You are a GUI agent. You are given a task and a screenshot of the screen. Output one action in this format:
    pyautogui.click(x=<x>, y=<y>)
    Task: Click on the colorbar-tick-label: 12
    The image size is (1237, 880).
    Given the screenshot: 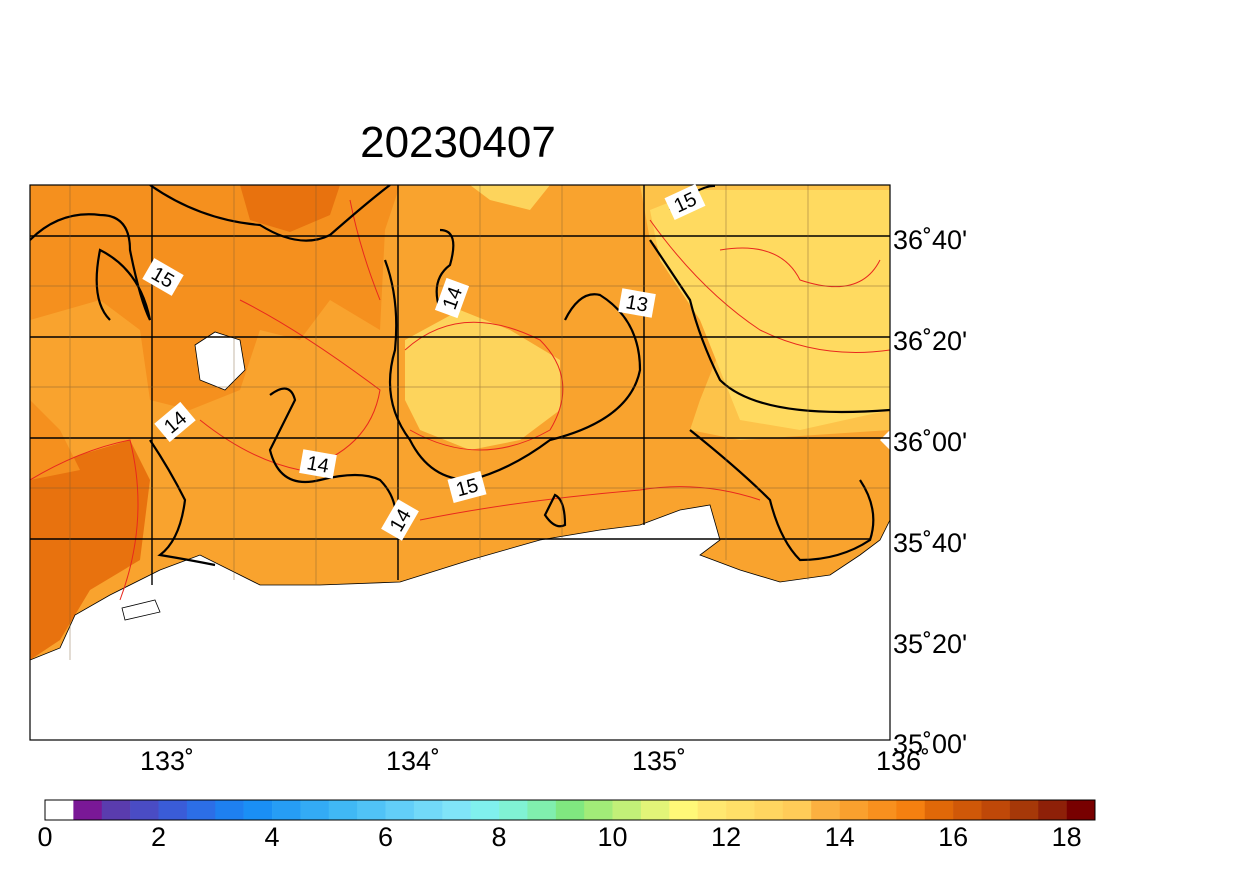 What is the action you would take?
    pyautogui.click(x=726, y=837)
    